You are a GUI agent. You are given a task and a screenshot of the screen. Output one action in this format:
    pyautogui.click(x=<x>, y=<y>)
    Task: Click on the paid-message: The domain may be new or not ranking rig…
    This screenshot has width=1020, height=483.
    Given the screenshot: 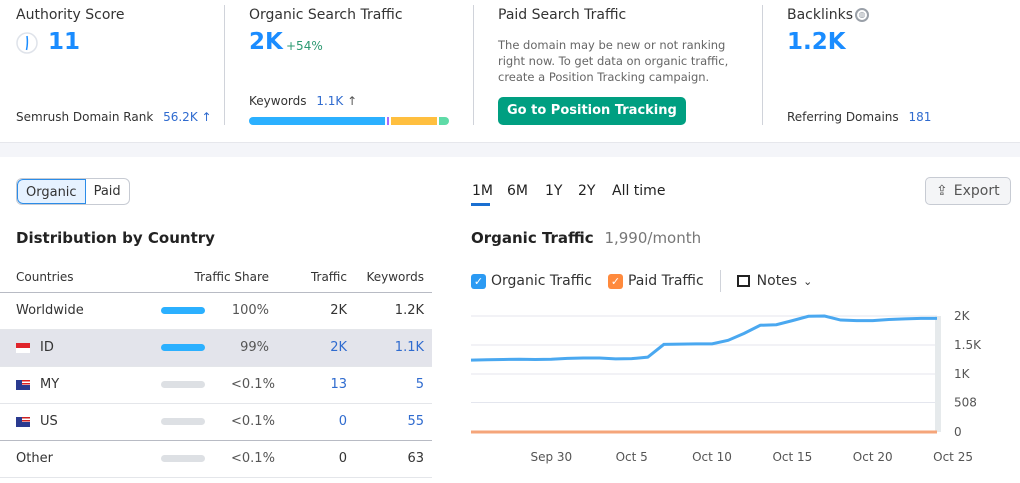 What is the action you would take?
    pyautogui.click(x=613, y=61)
    